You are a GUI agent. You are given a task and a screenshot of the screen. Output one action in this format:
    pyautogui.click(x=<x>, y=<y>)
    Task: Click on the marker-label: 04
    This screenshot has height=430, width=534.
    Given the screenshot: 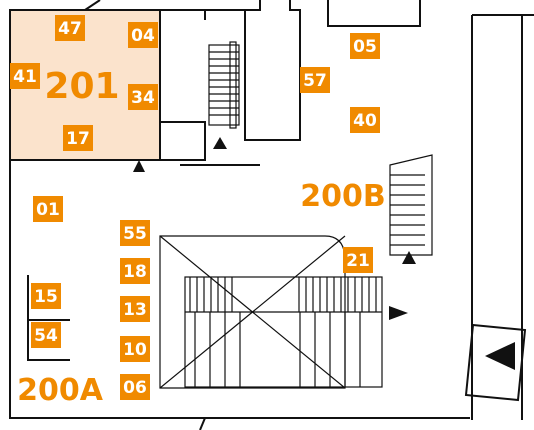 What is the action you would take?
    pyautogui.click(x=143, y=36)
    